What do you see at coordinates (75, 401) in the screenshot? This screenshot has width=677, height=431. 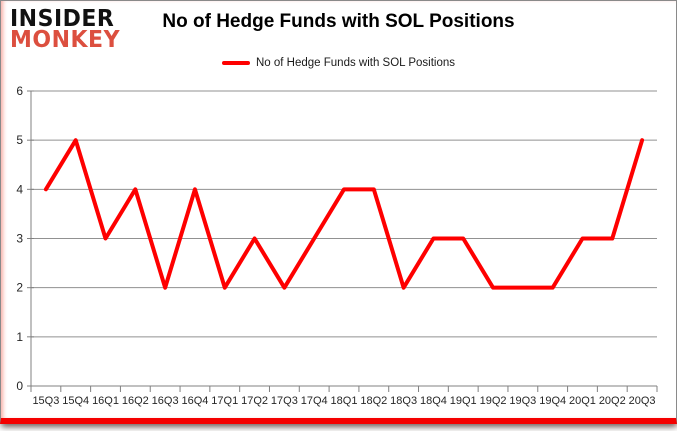 I see `x-axis-tick-label: 15Q4` at bounding box center [75, 401].